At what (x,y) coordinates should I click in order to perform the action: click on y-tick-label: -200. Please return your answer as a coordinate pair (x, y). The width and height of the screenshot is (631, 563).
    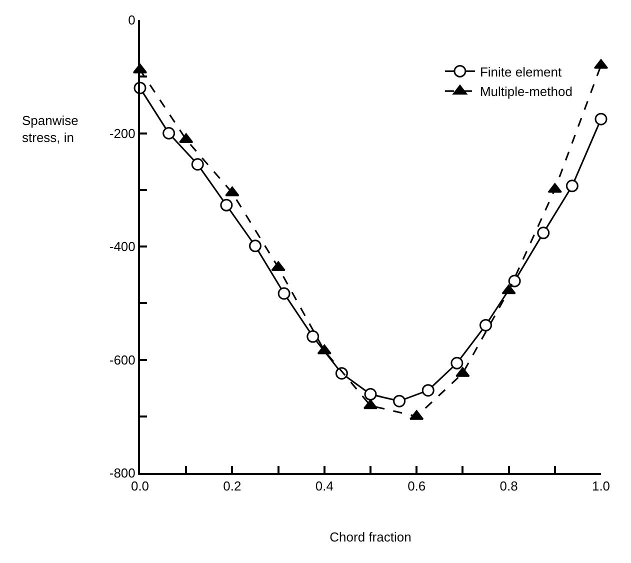
    Looking at the image, I should click on (122, 133).